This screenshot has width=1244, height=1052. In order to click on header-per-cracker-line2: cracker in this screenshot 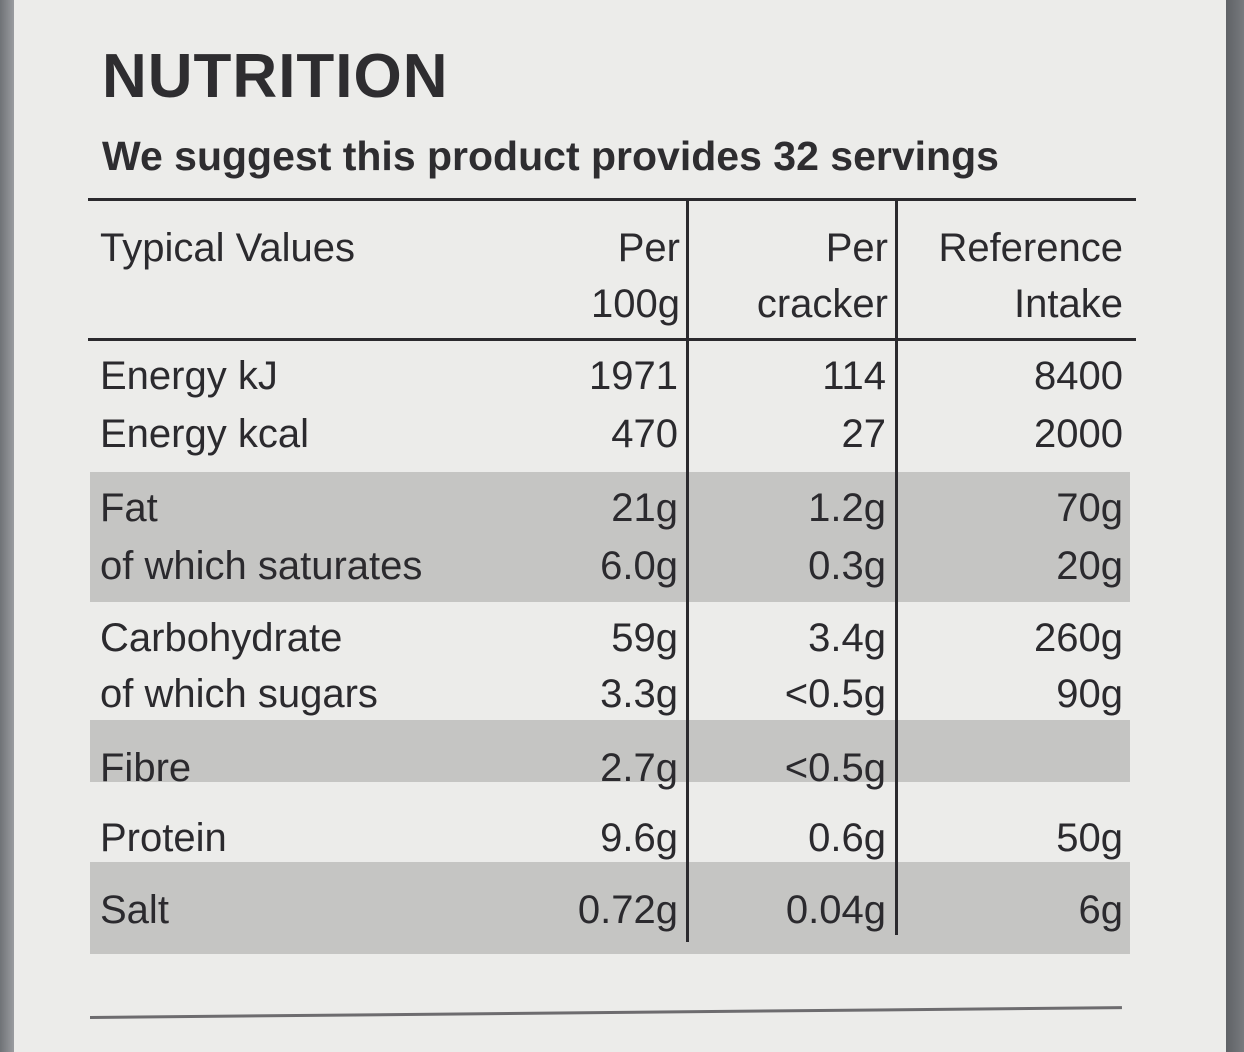, I will do `click(822, 304)`.